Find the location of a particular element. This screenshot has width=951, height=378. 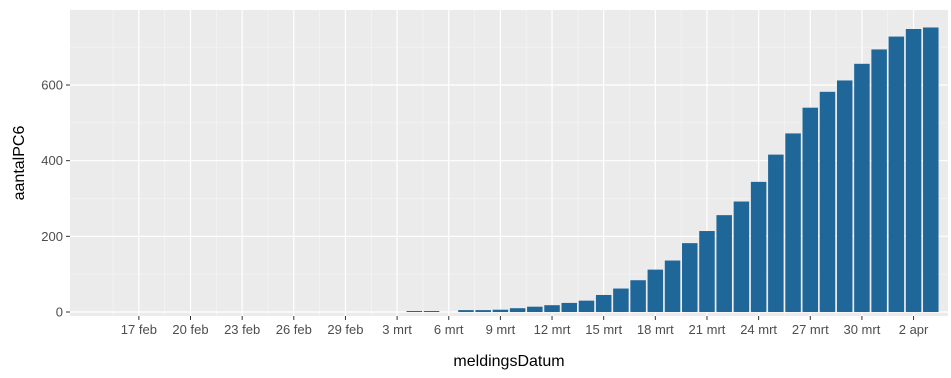

x-tick-label: 29 feb is located at coordinates (345, 329).